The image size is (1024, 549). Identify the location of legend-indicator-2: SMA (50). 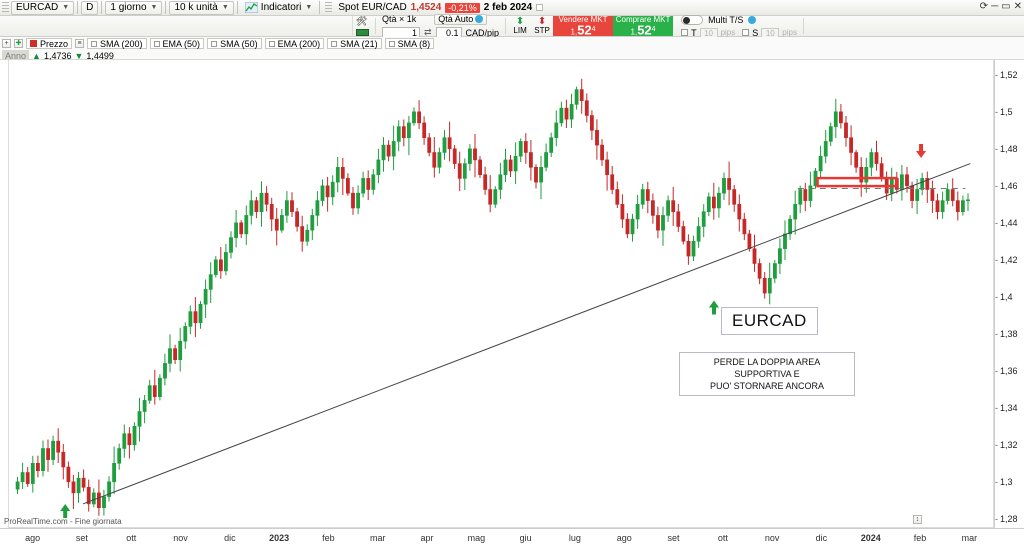
(234, 43).